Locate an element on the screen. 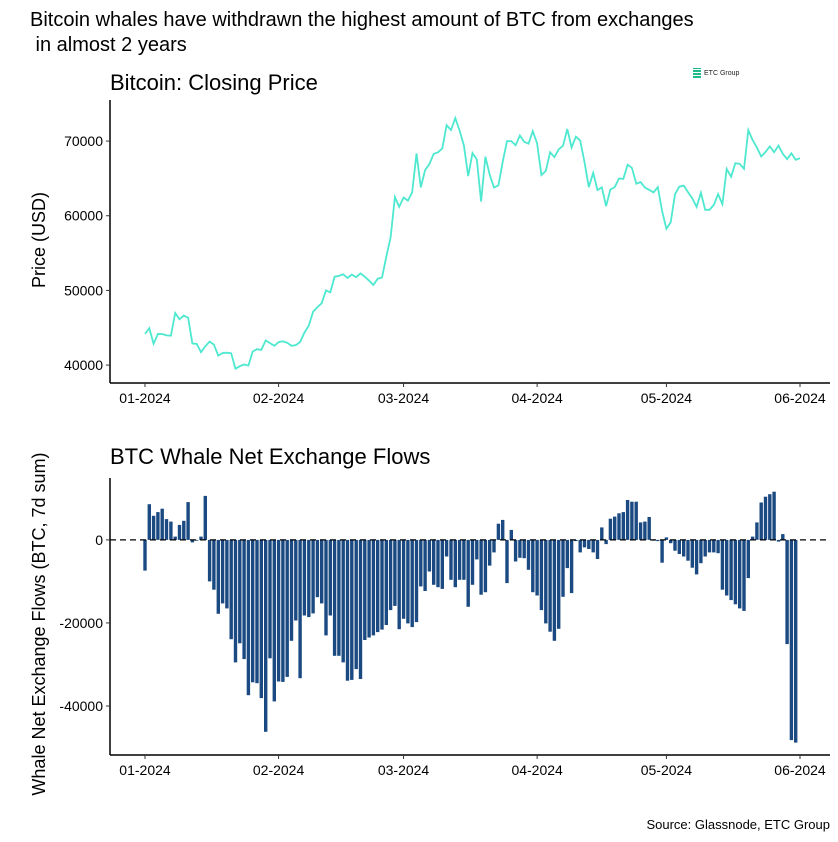  x-tick-label: 02-2024 is located at coordinates (279, 770).